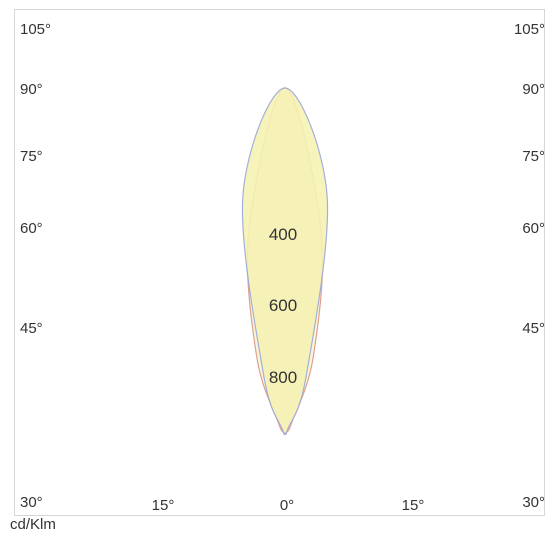 This screenshot has width=555, height=543. Describe the element at coordinates (33, 524) in the screenshot. I see `unit-label: cd/Klm` at that location.